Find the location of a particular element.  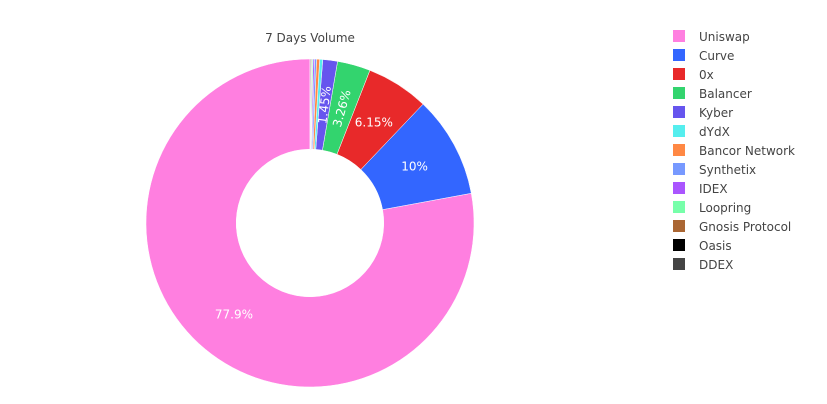

legend-item-oasis: Oasis is located at coordinates (702, 246).